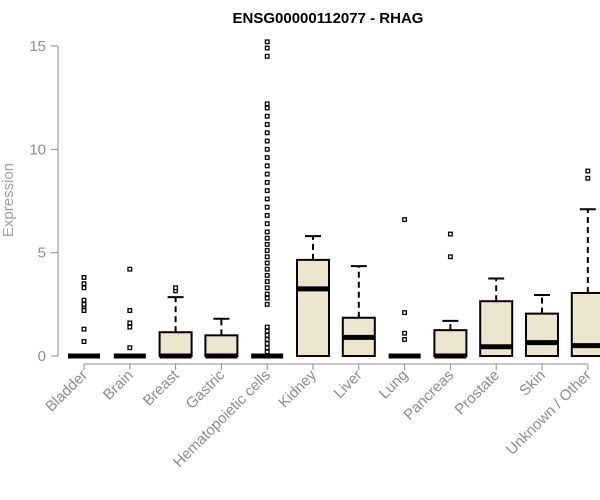 This screenshot has height=500, width=600. Describe the element at coordinates (532, 383) in the screenshot. I see `x-category-label: Skin` at that location.